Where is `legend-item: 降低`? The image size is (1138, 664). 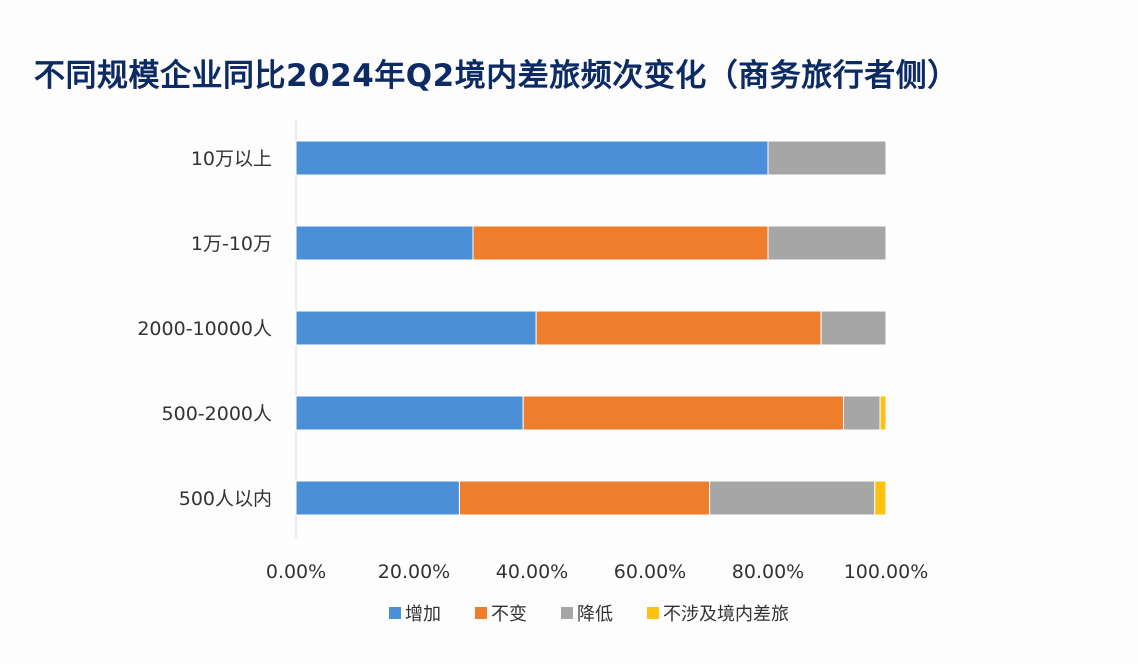 legend-item: 降低 is located at coordinates (587, 614).